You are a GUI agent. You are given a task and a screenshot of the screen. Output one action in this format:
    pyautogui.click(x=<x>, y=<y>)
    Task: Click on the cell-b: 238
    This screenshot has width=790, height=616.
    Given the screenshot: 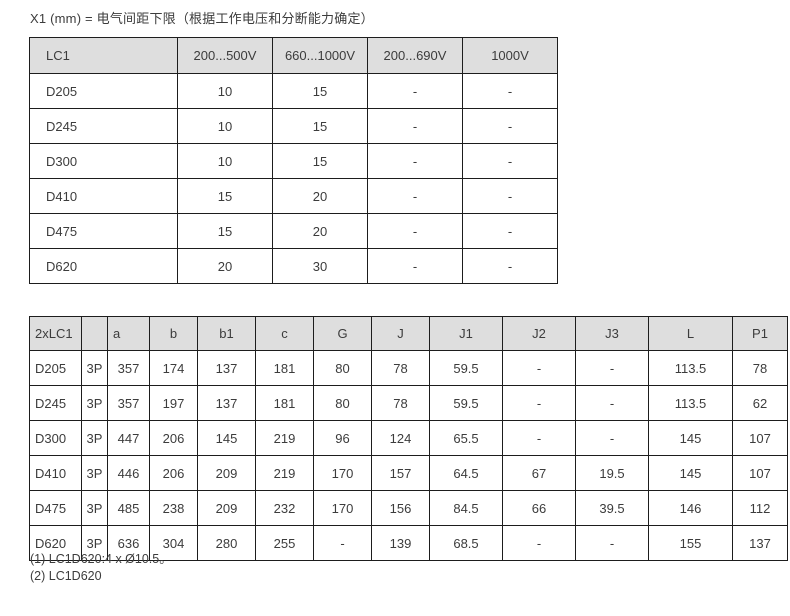 What is the action you would take?
    pyautogui.click(x=173, y=508)
    